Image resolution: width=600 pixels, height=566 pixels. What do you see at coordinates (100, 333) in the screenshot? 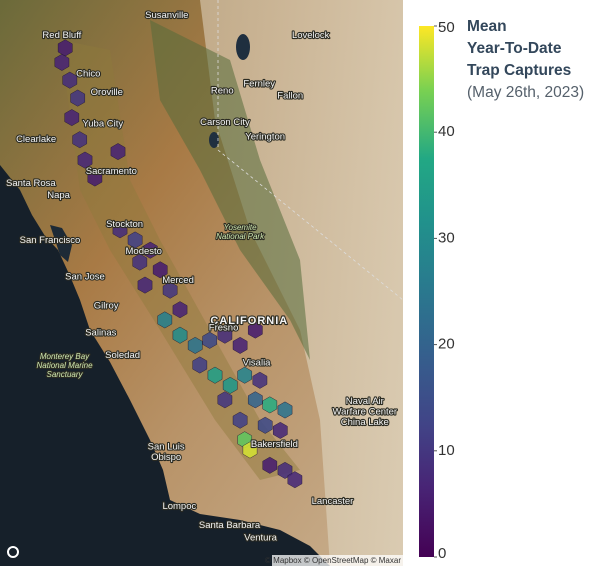
I see `place-label: Salinas` at bounding box center [100, 333].